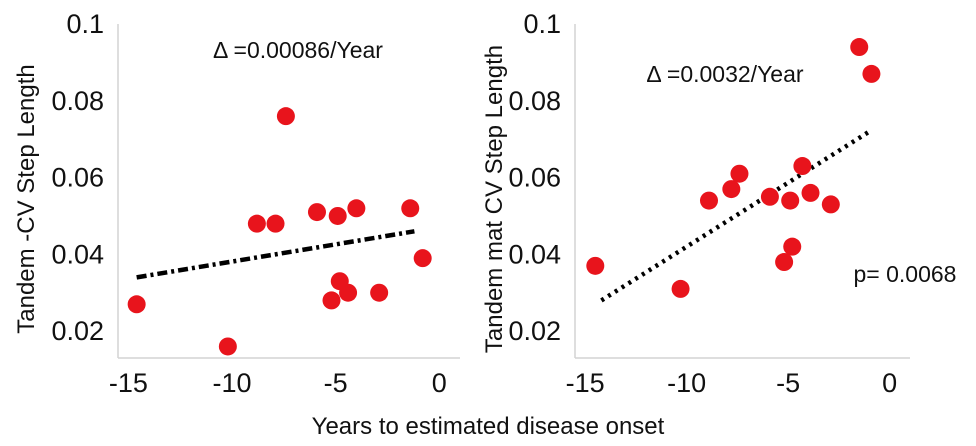 This screenshot has height=446, width=976. I want to click on slope-annotation: Δ =0.0032/Year, so click(724, 74).